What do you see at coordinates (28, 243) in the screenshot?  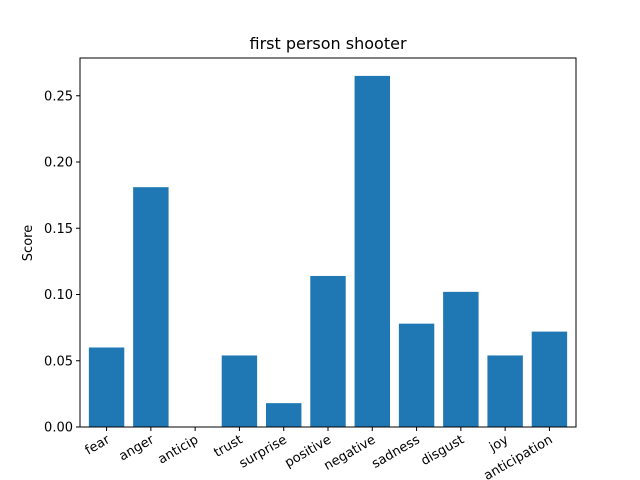 I see `y-axis-label: Score` at bounding box center [28, 243].